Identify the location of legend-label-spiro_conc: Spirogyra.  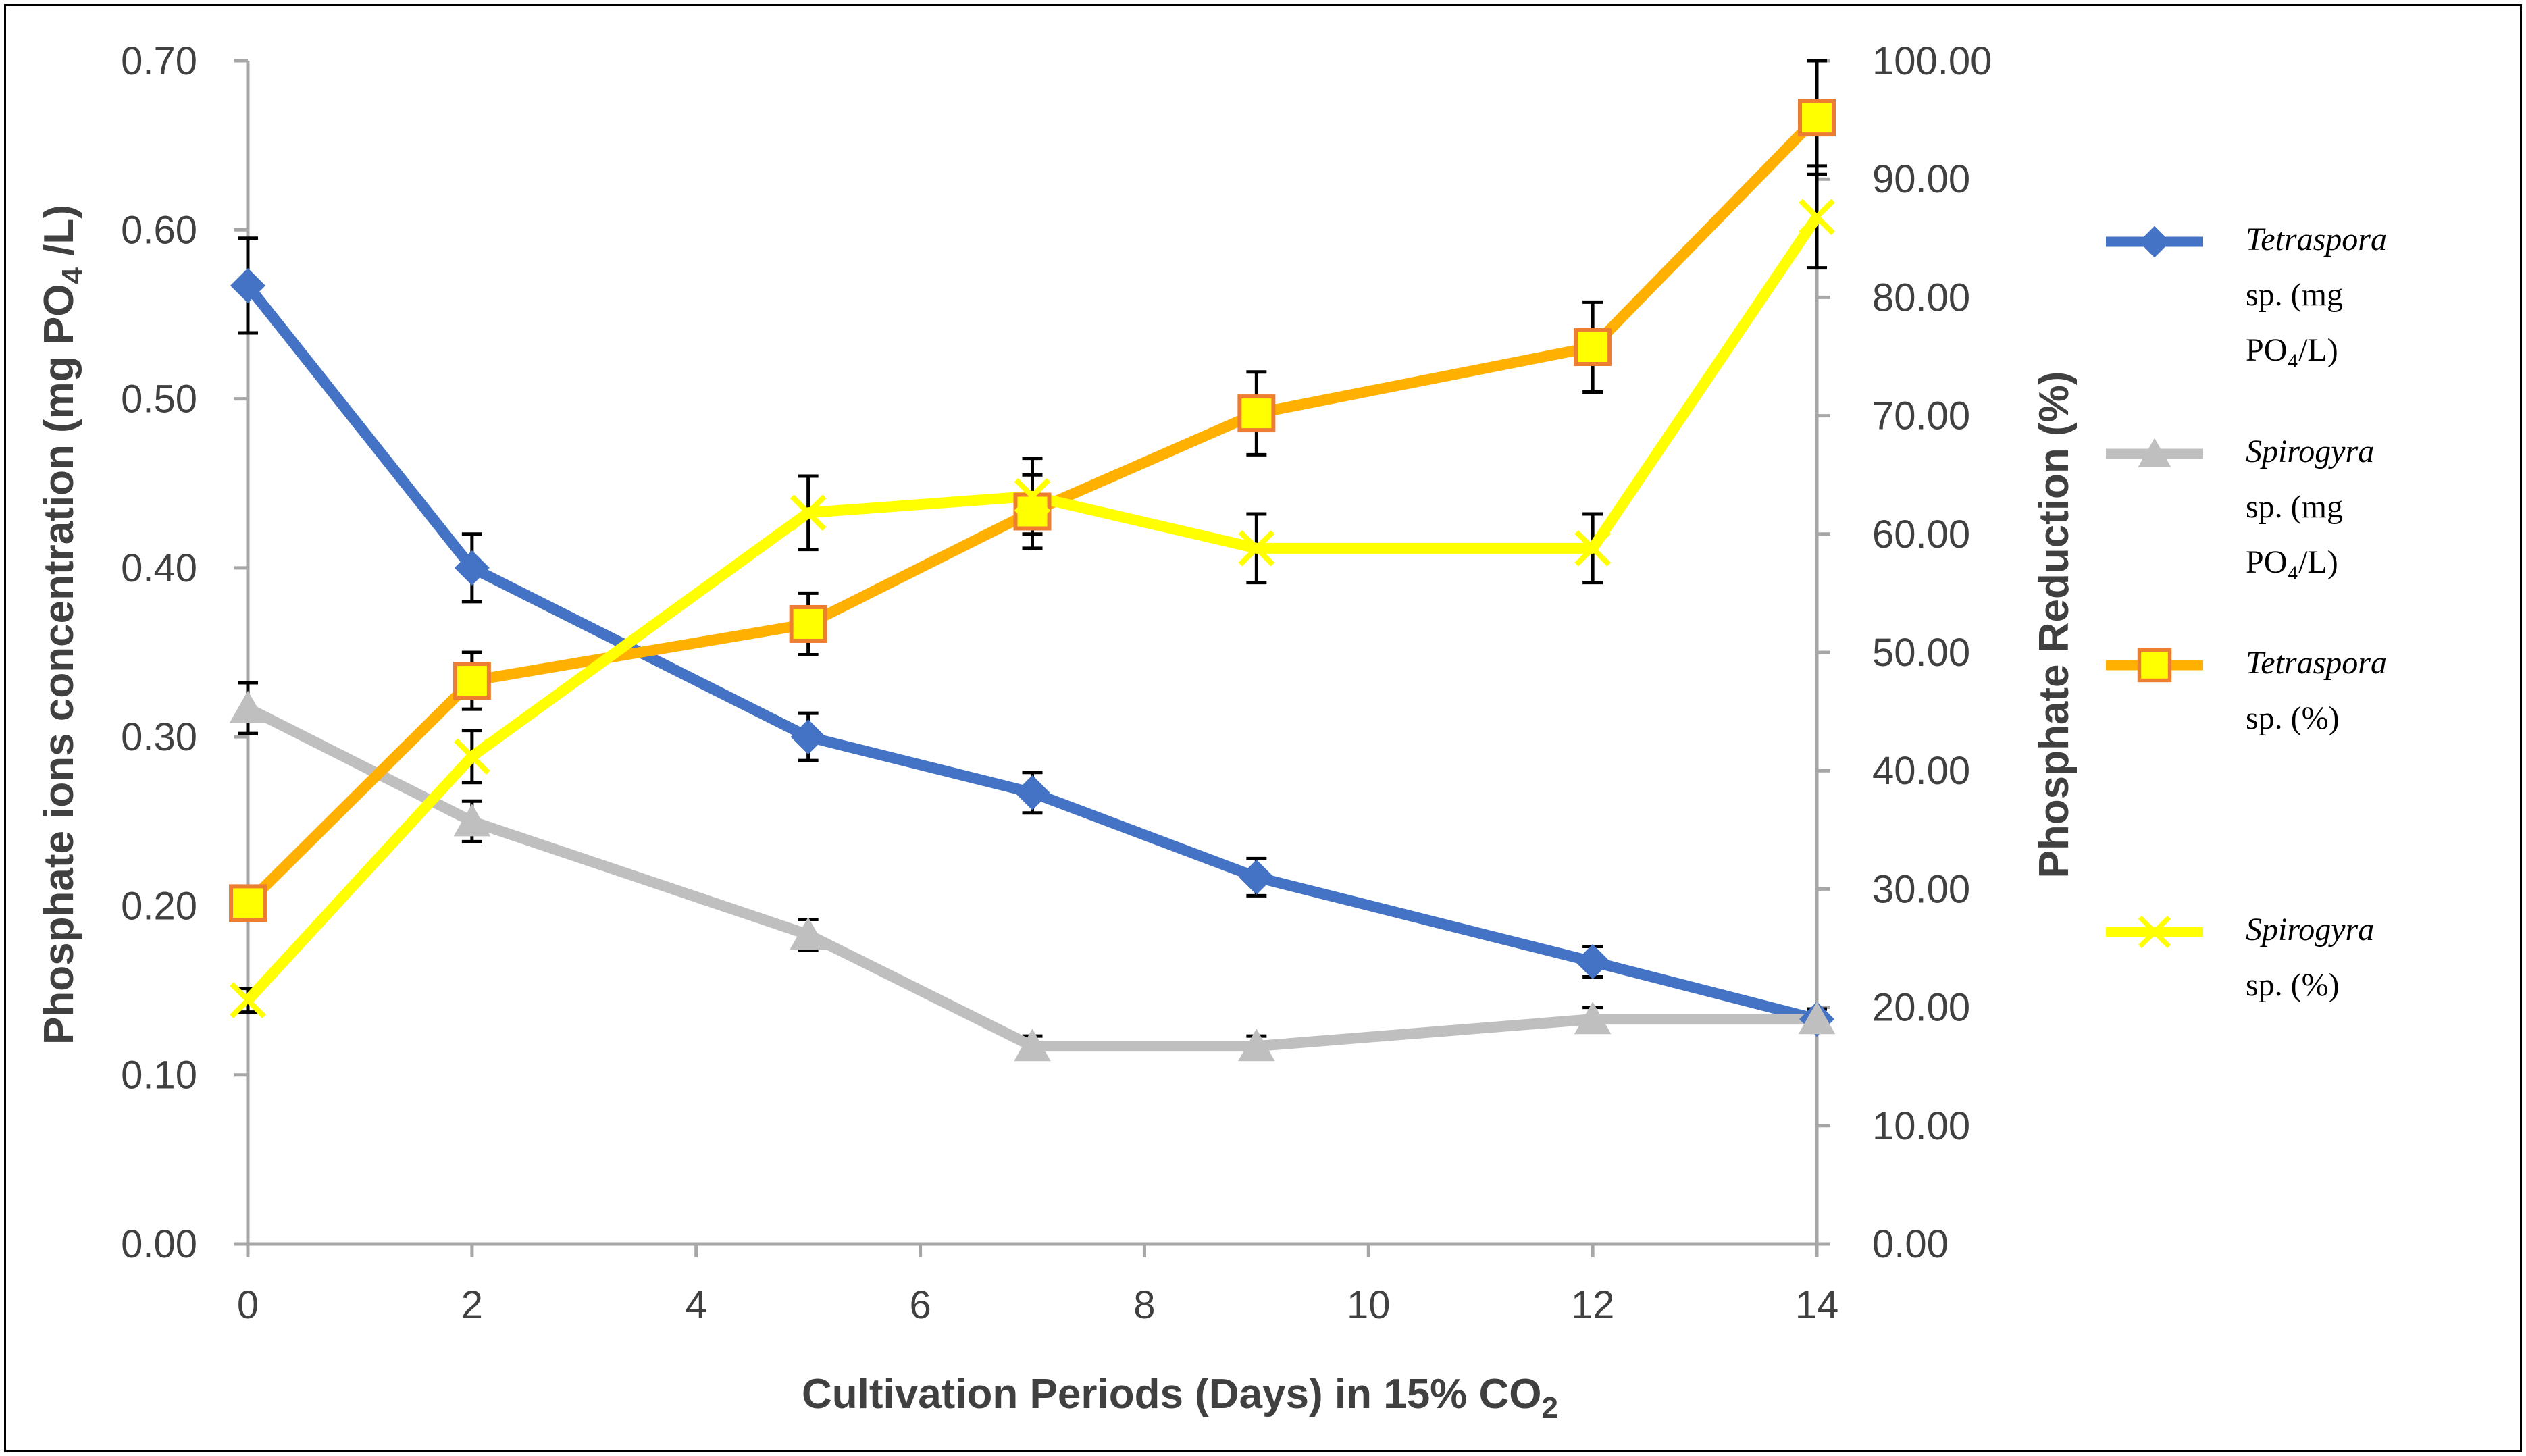
(2310, 452).